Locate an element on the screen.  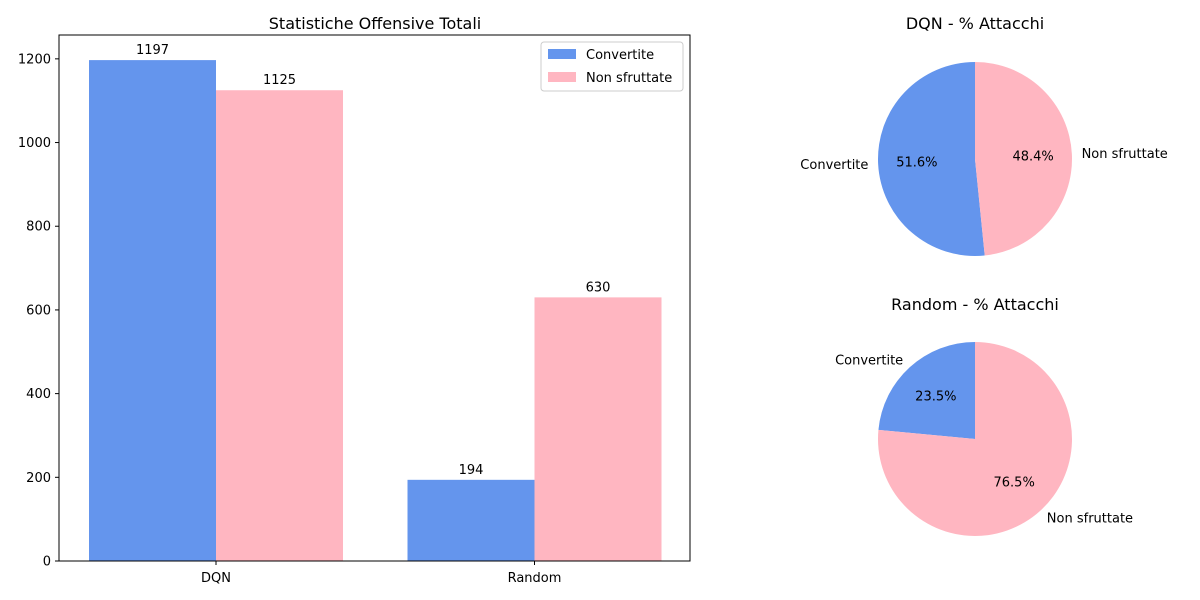
bar-dqn-non-sfruttate is located at coordinates (279, 326).